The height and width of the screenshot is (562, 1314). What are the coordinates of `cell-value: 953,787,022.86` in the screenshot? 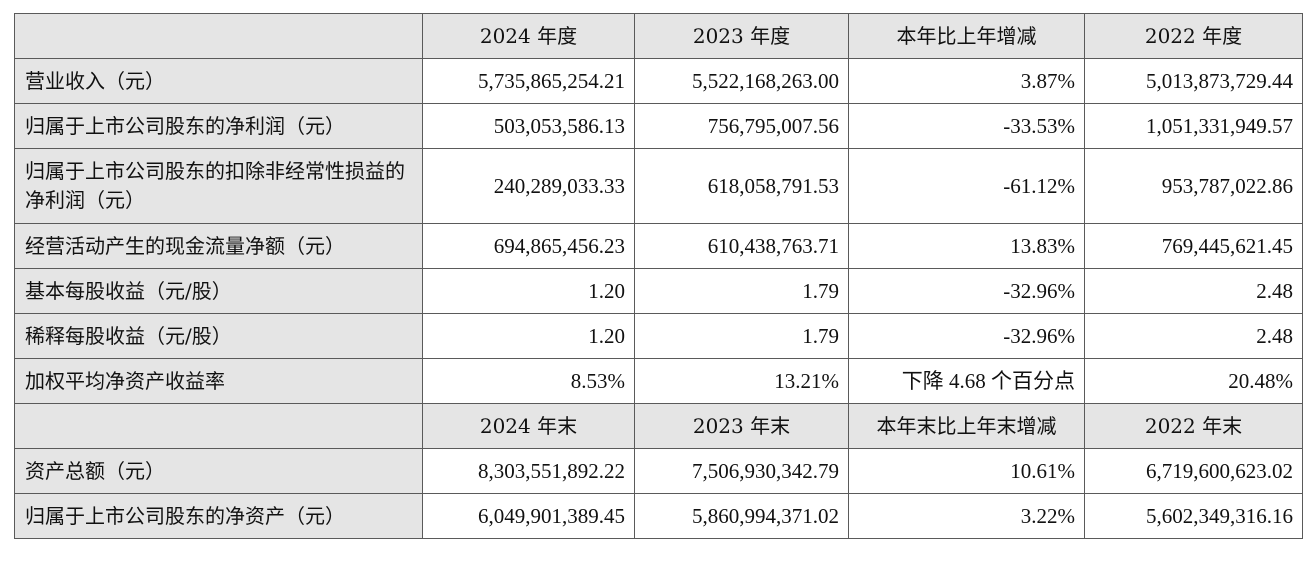 It's located at (1193, 186).